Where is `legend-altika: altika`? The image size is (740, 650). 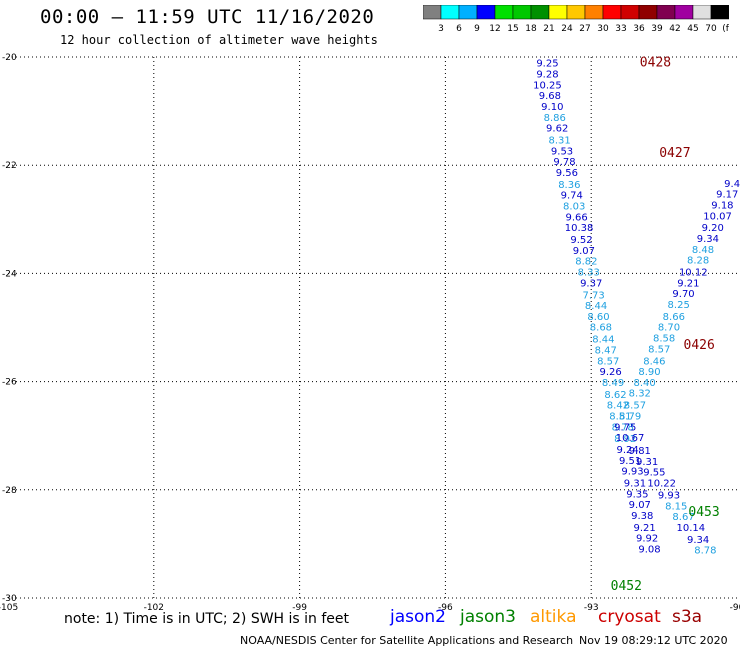
legend-altika: altika is located at coordinates (553, 617).